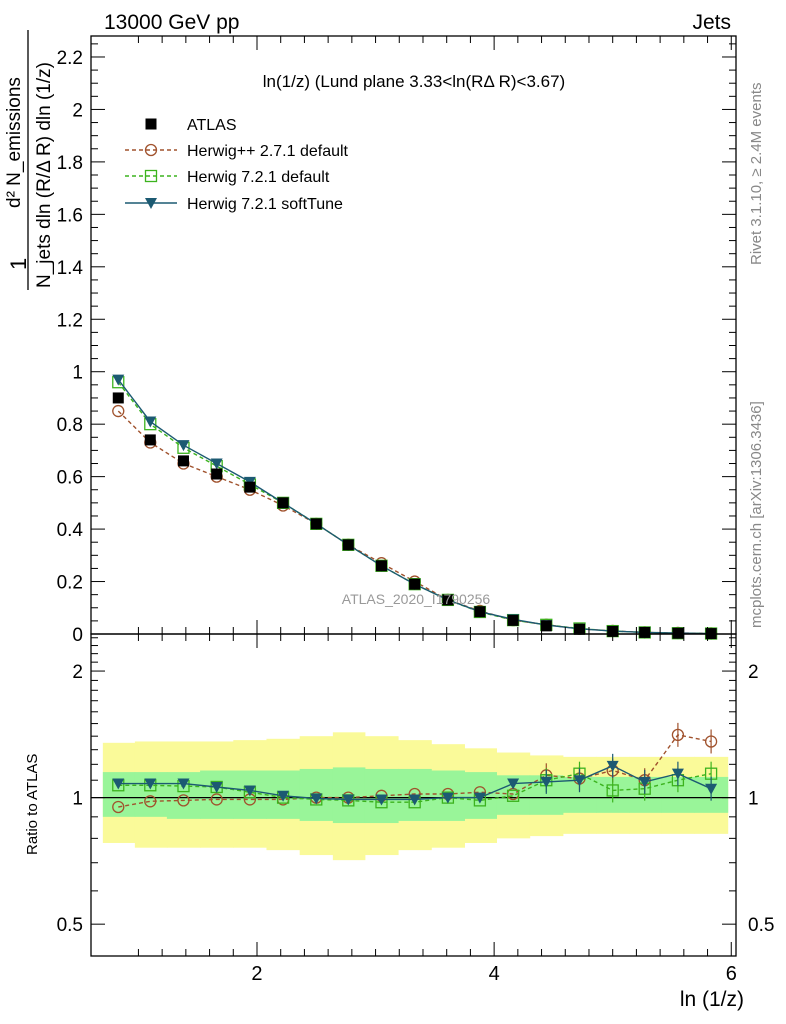  I want to click on ratio-y-tick-label-left: 0.5, so click(70, 925).